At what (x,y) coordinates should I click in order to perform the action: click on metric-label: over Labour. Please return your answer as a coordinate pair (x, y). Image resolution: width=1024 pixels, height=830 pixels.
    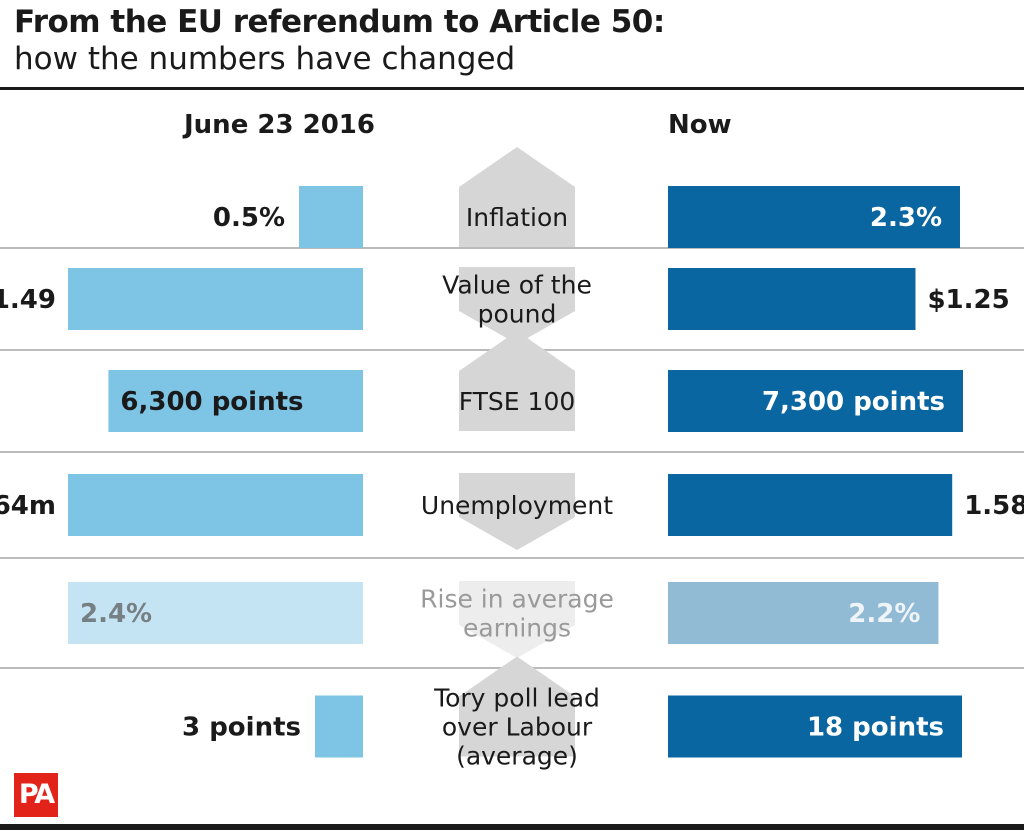
    Looking at the image, I should click on (517, 727).